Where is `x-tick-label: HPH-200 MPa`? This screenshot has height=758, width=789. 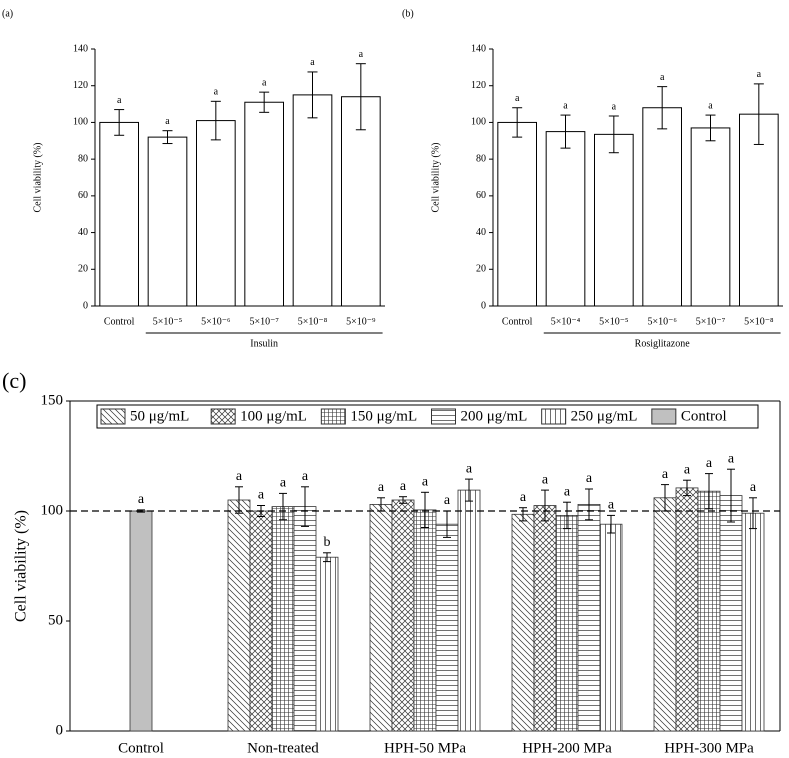
x-tick-label: HPH-200 MPa is located at coordinates (567, 748).